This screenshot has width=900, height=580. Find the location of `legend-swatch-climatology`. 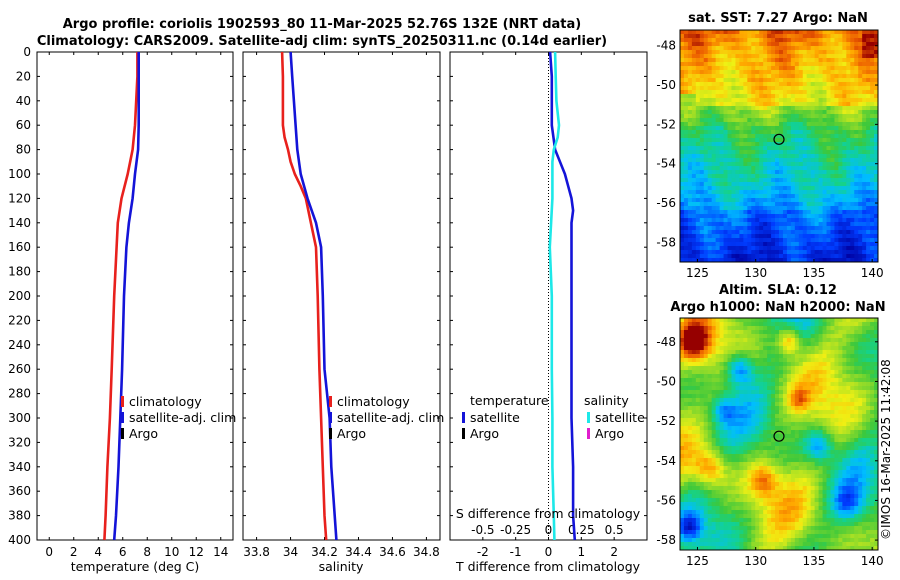

legend-swatch-climatology is located at coordinates (330, 401).